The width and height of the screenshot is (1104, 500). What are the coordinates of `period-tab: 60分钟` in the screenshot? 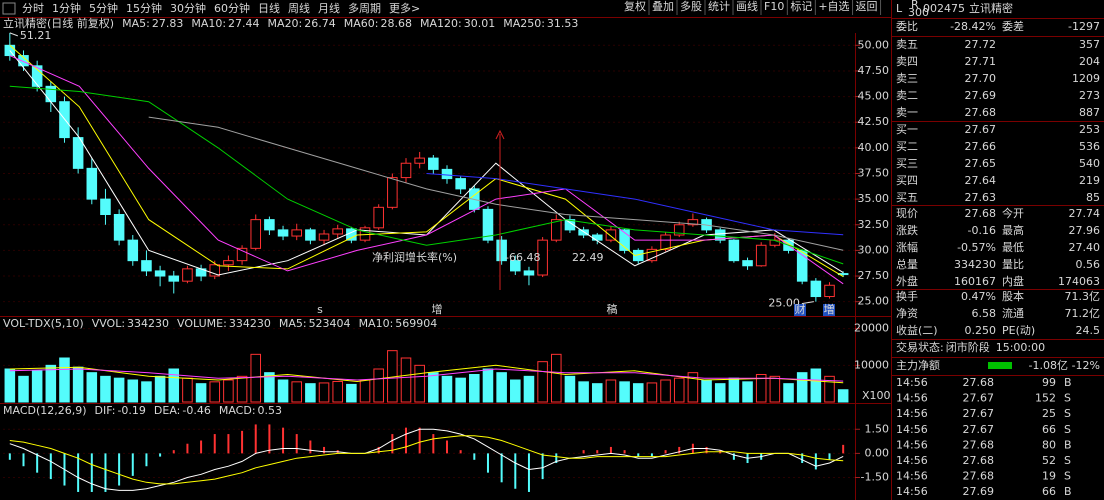 It's located at (232, 8).